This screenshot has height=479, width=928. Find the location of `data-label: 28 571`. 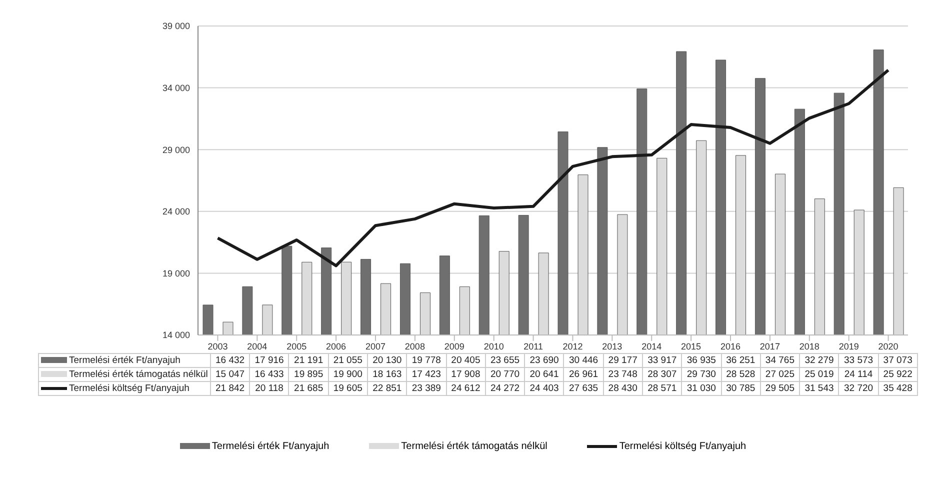

data-label: 28 571 is located at coordinates (662, 389).